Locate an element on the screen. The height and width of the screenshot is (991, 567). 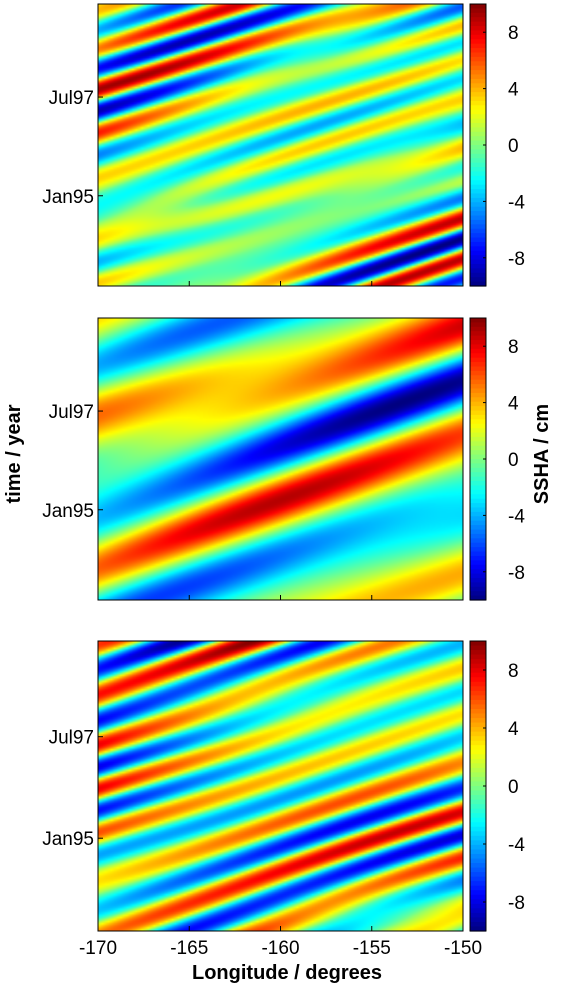
colorbar-label: SSHA / cm is located at coordinates (542, 454).